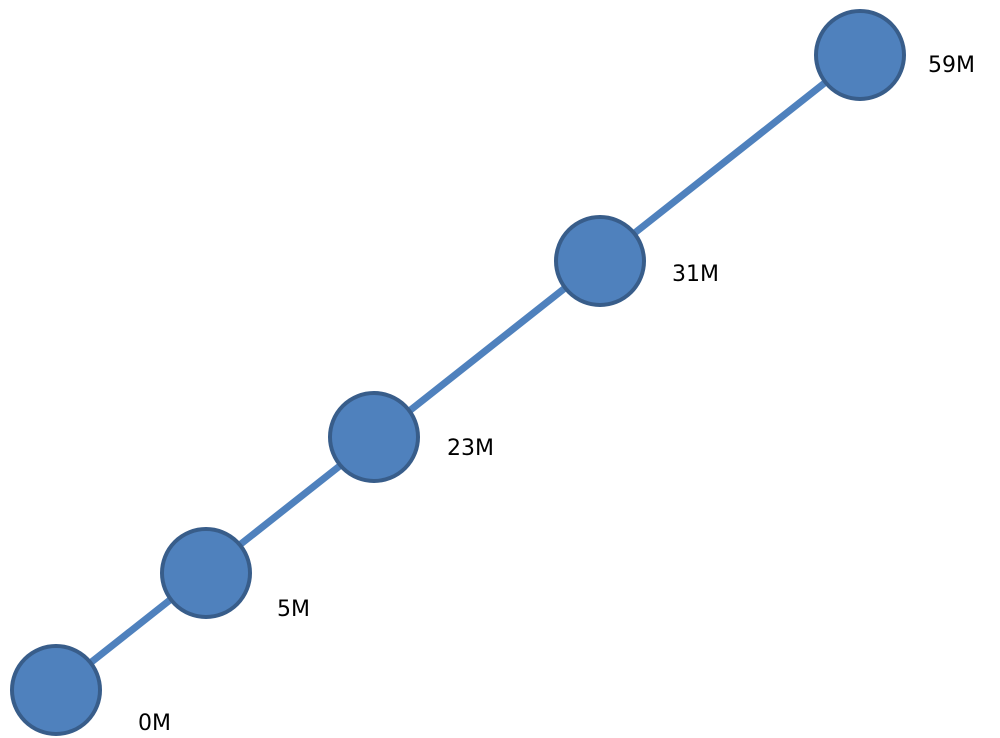  I want to click on node-1: 5M, so click(235, 574).